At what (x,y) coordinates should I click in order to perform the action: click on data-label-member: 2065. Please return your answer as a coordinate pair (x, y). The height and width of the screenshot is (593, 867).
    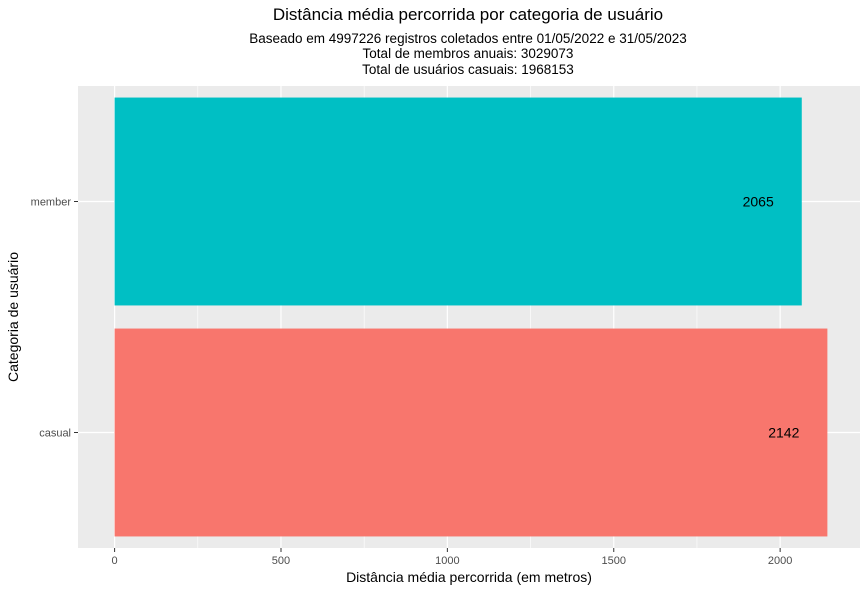
    Looking at the image, I should click on (758, 202).